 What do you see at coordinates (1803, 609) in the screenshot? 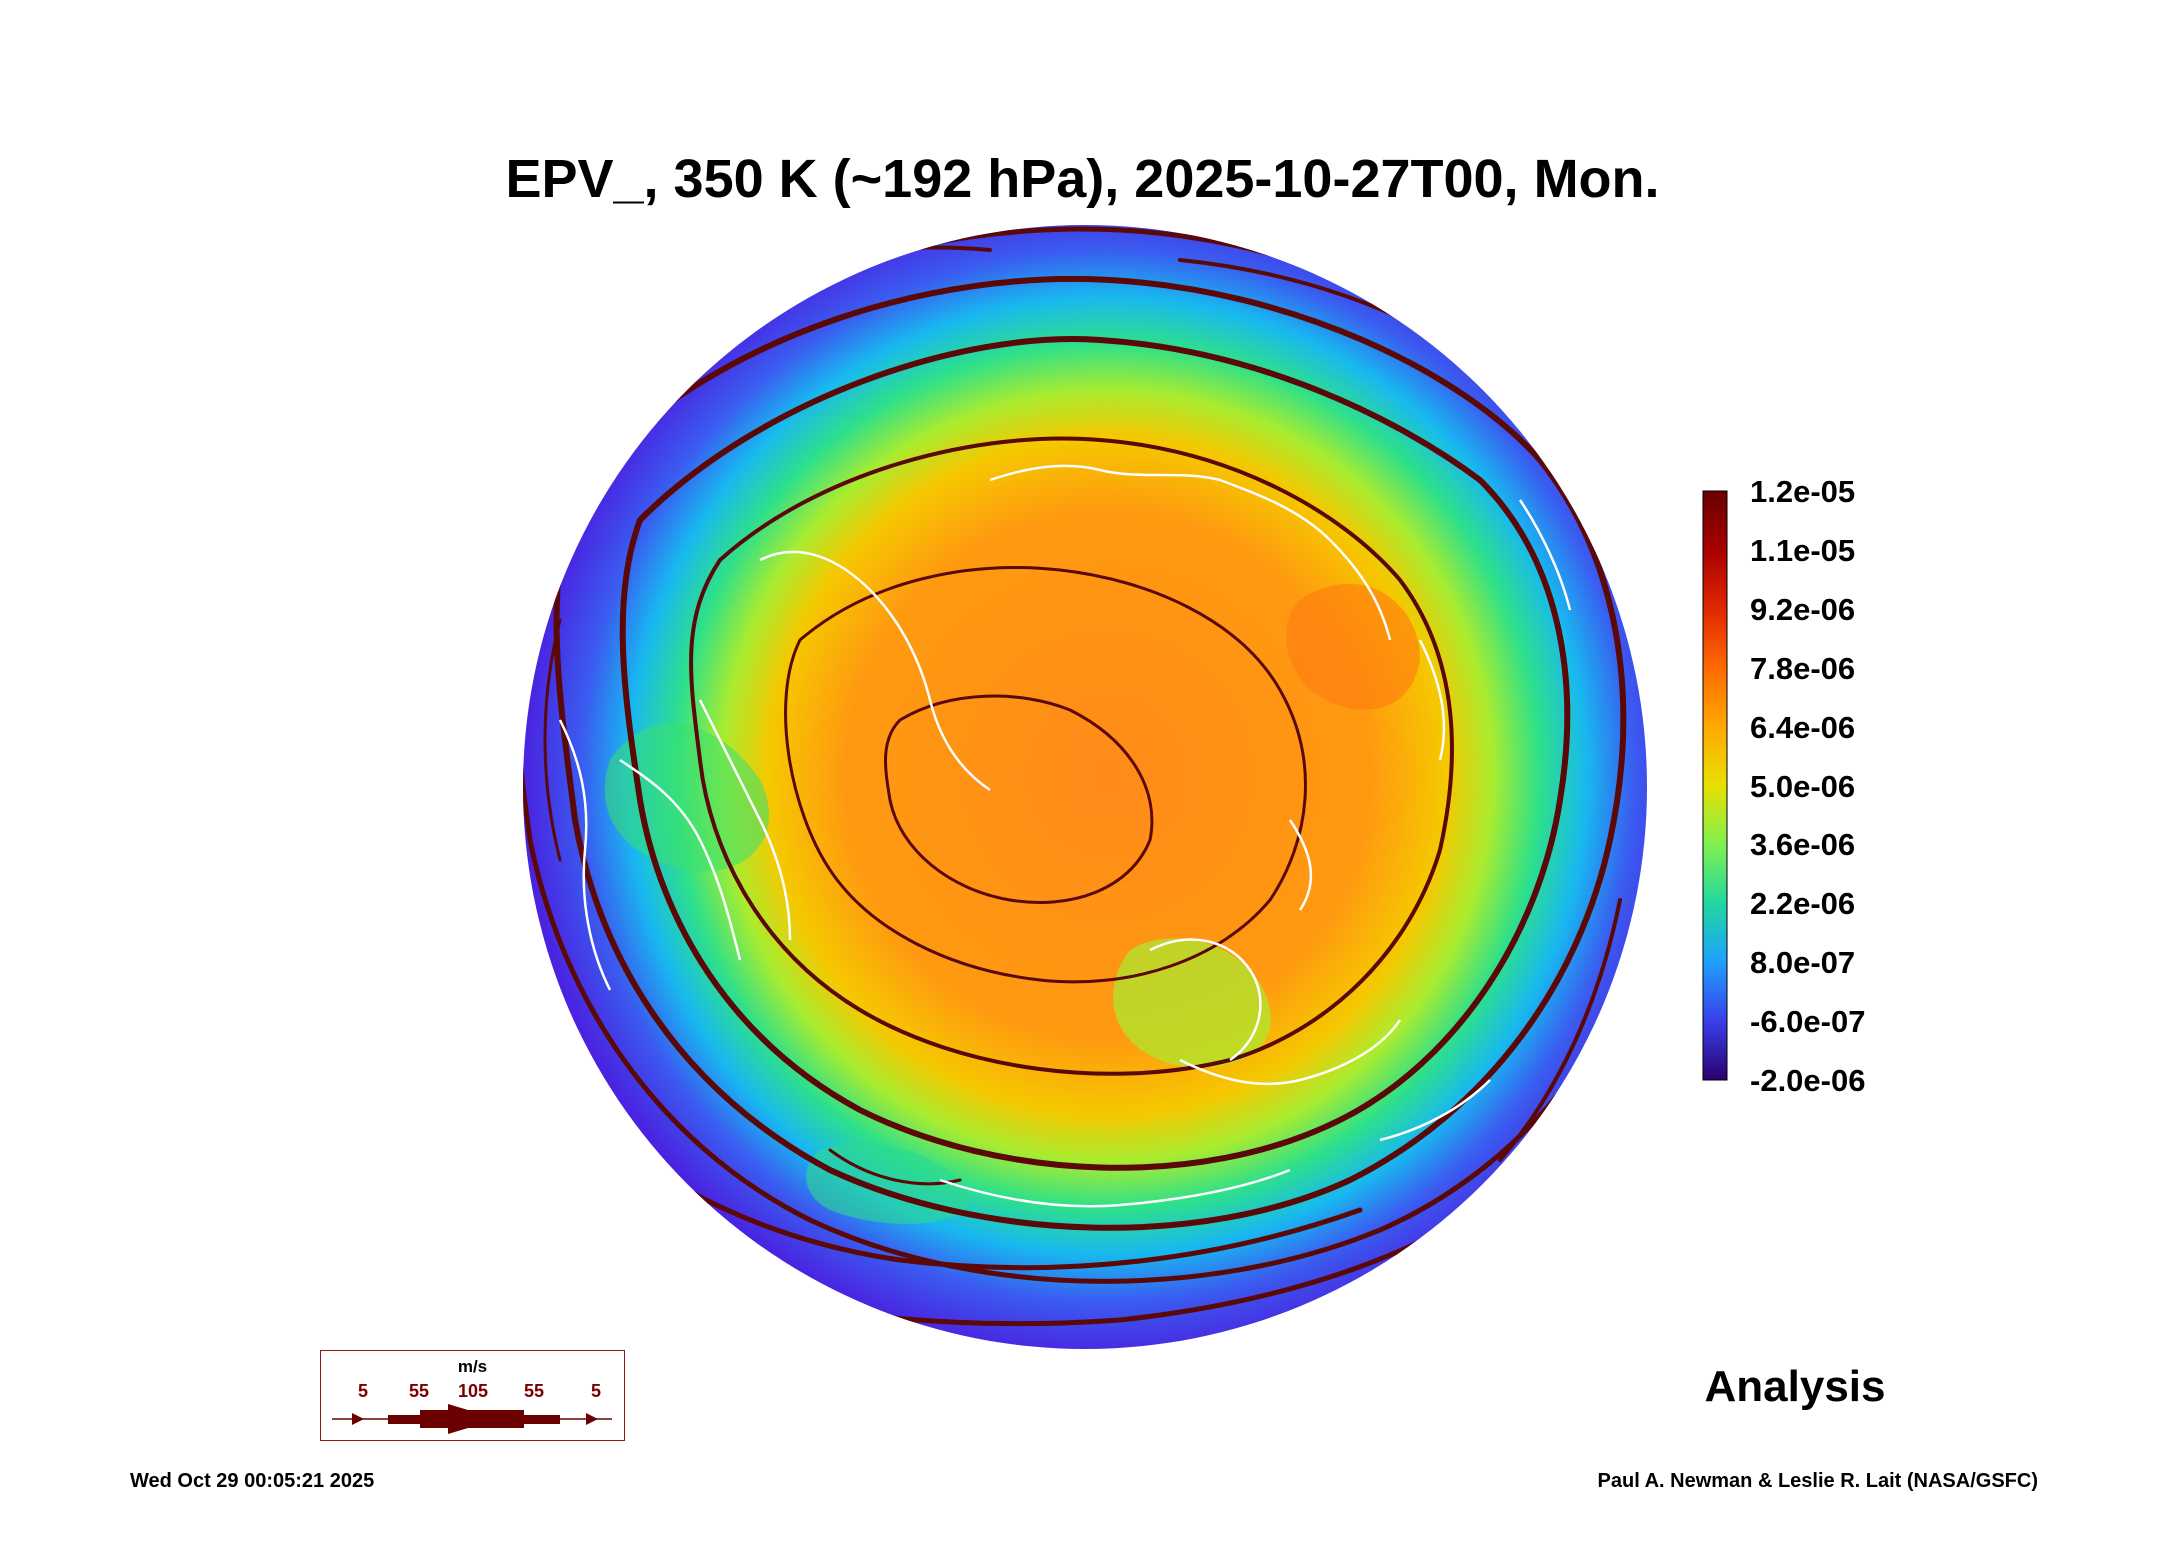
I see `colorbar-label: 9.2e-06` at bounding box center [1803, 609].